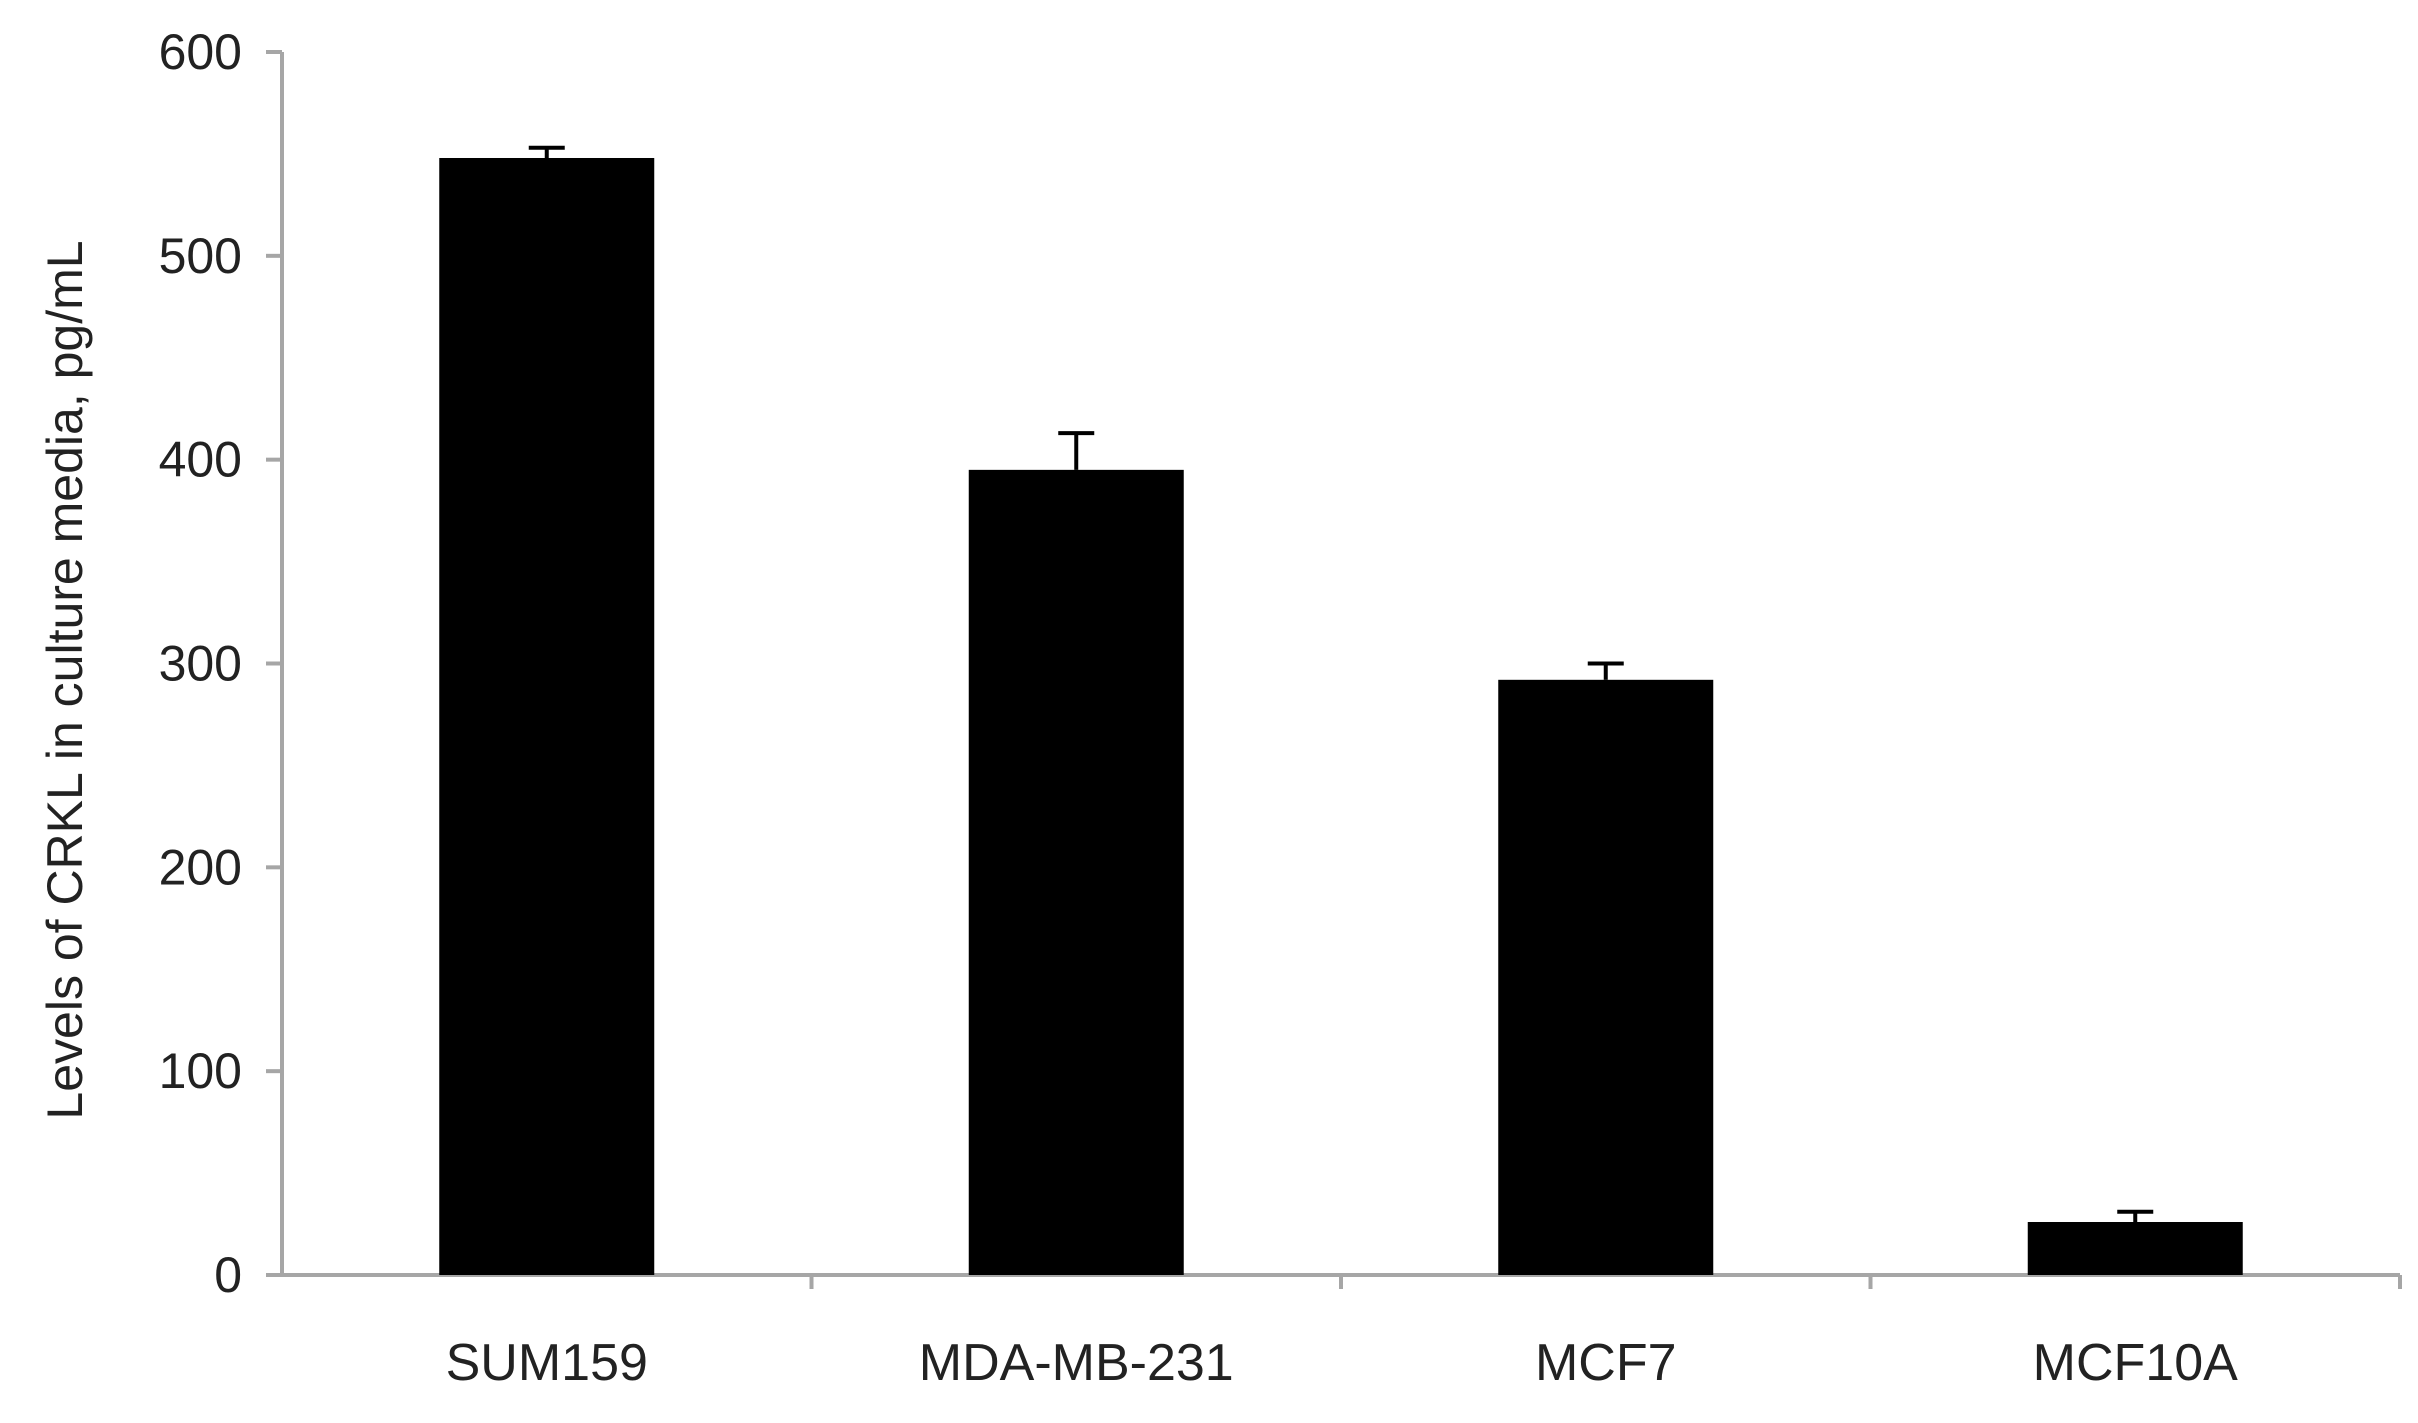 The height and width of the screenshot is (1423, 2418). Describe the element at coordinates (2135, 1363) in the screenshot. I see `x-category-label: MCF10A` at that location.